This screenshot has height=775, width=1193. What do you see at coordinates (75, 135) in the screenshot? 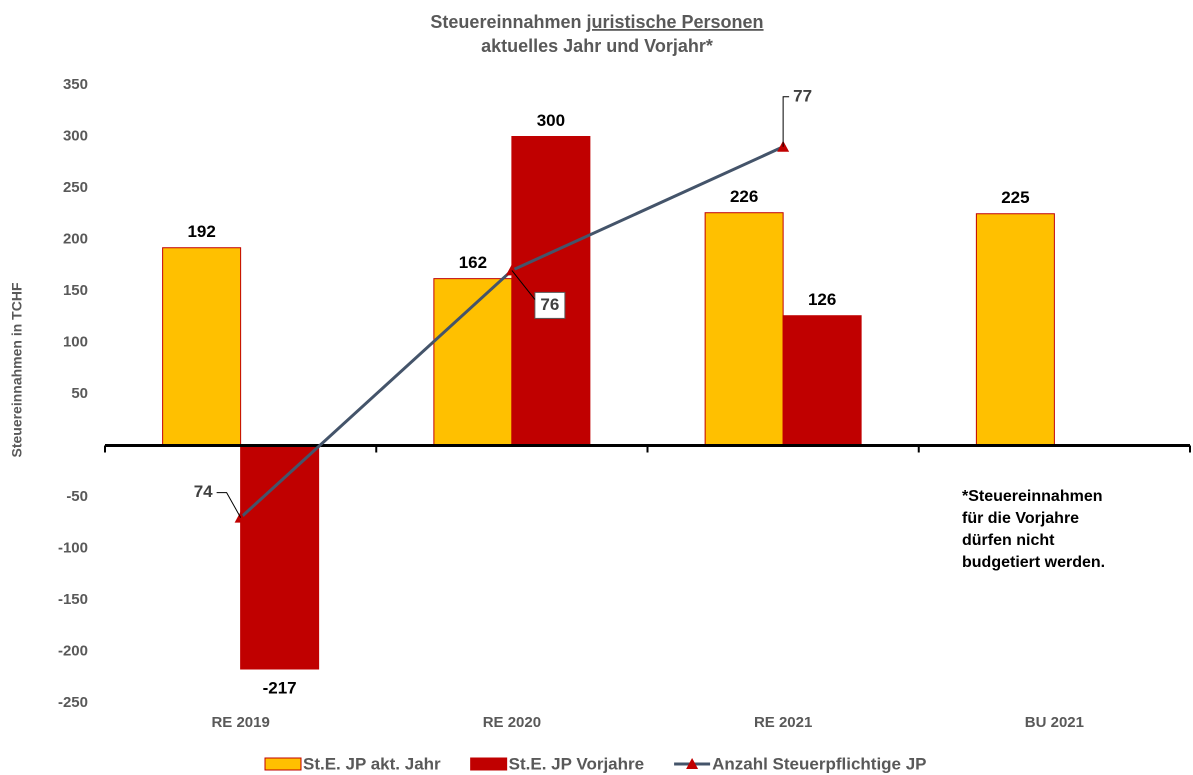
I see `y-tick-label: 300` at bounding box center [75, 135].